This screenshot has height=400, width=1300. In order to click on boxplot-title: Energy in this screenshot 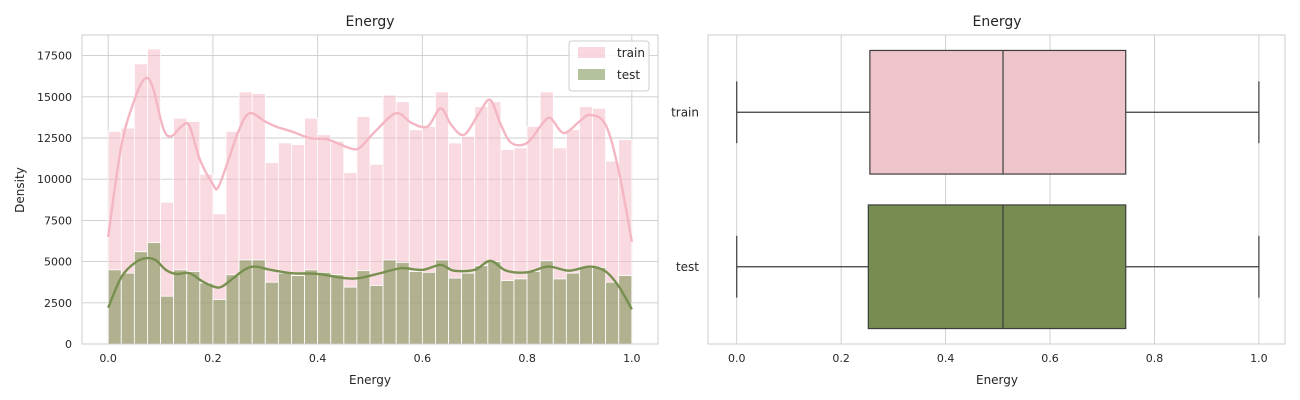, I will do `click(996, 22)`.